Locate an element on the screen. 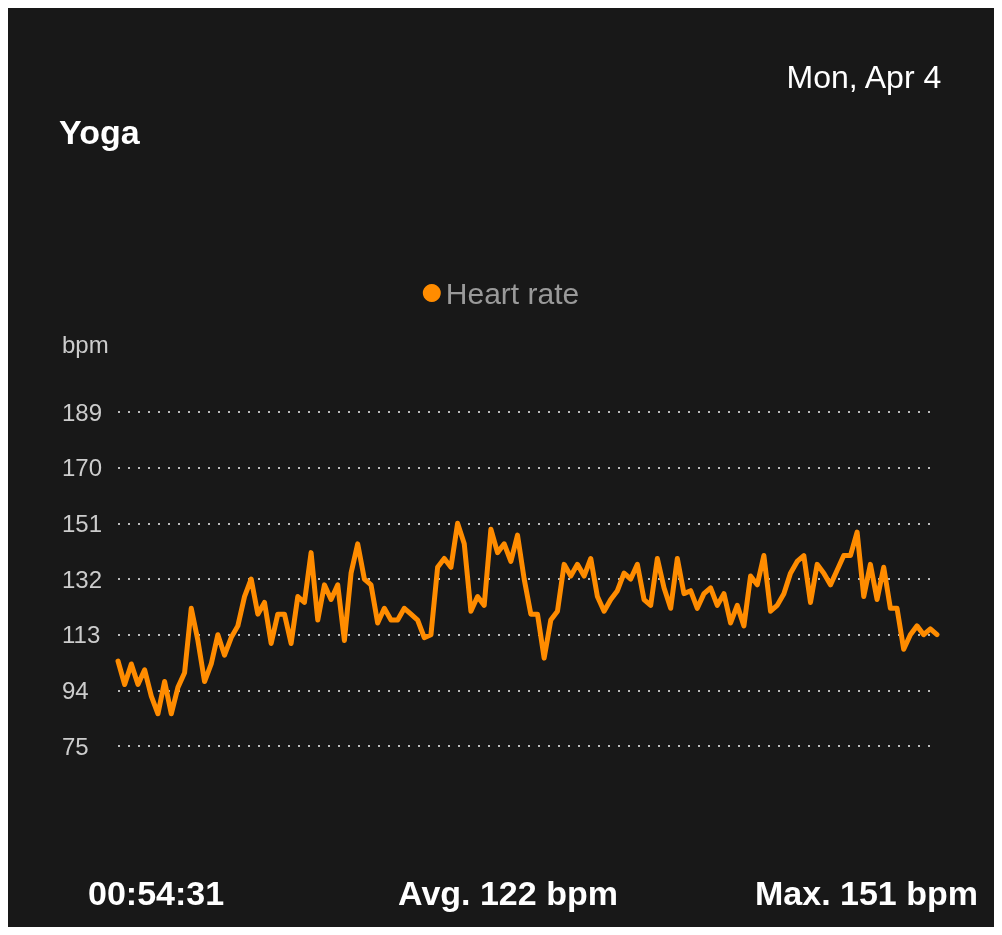 Image resolution: width=1002 pixels, height=935 pixels. text: Avg. 122 bpm is located at coordinates (508, 893).